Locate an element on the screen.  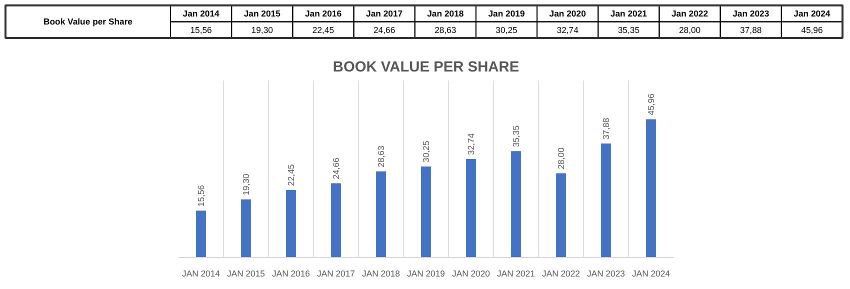
x-tick-label: JAN 2021 is located at coordinates (516, 273).